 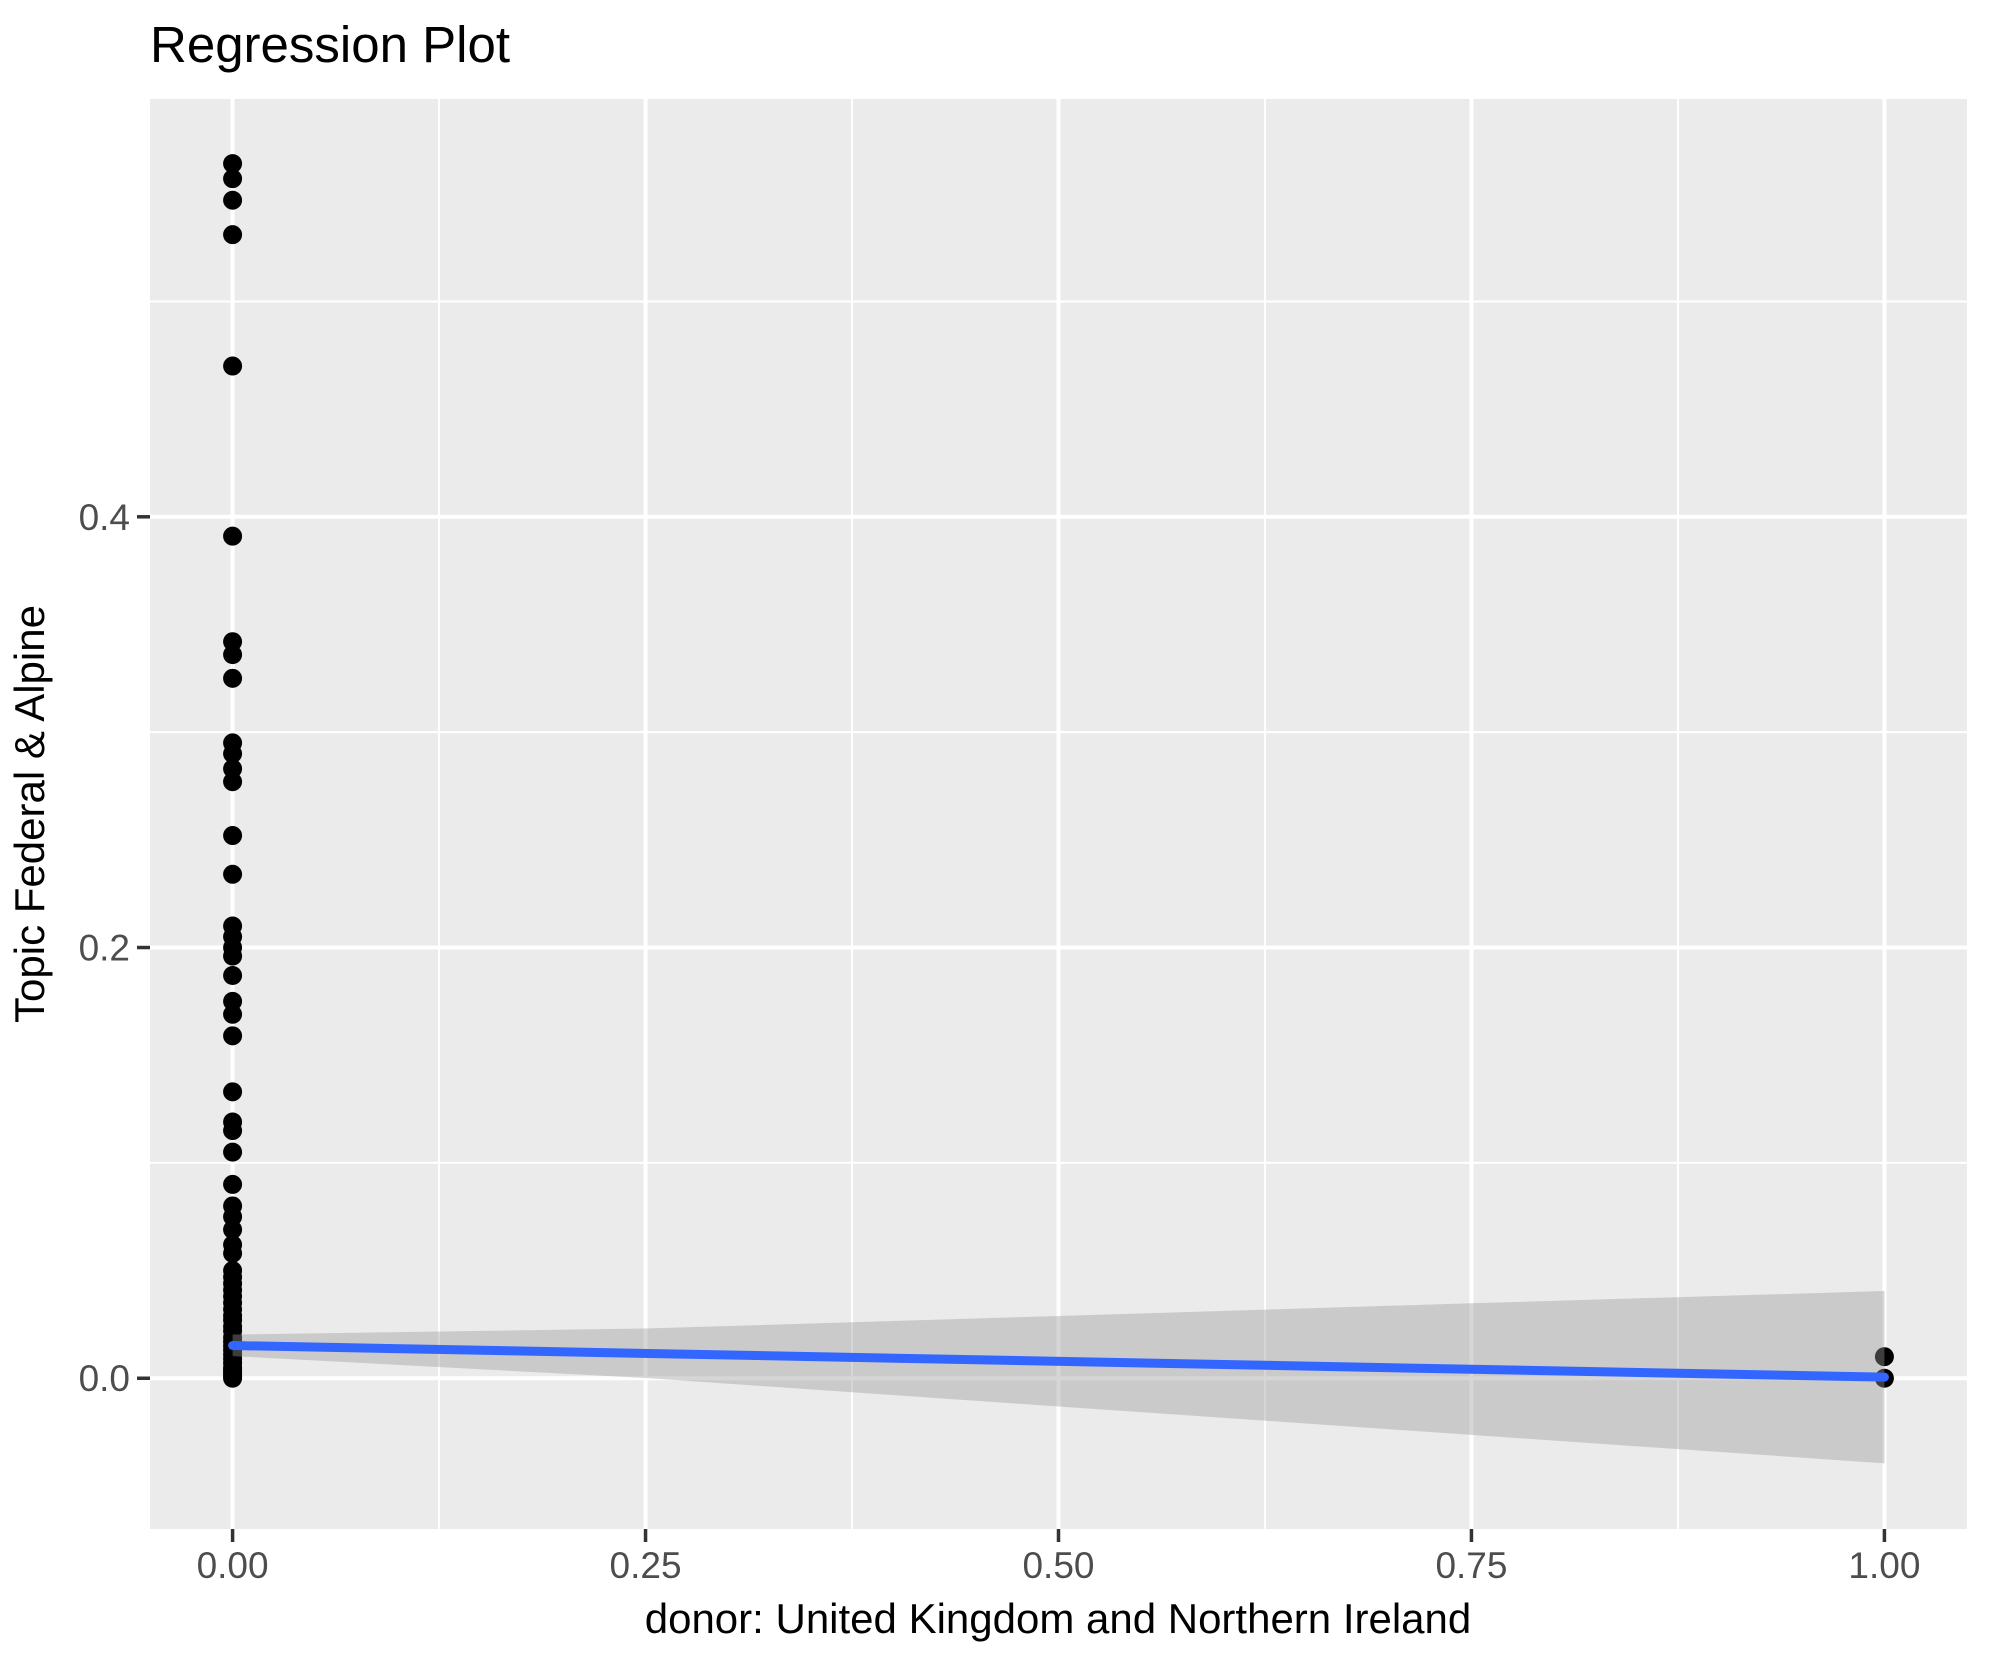 I want to click on x-axis-ticks: 0.00 0.25 0.50 0.75 1.00, so click(x=1058, y=1557).